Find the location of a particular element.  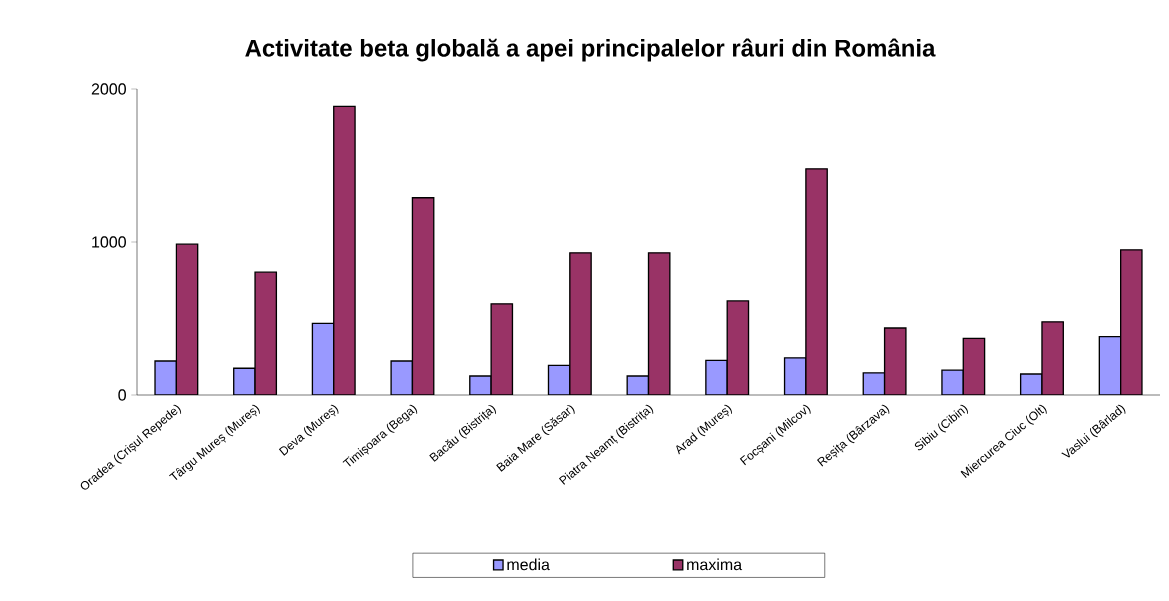

y-tick-label: 1000 is located at coordinates (109, 242).